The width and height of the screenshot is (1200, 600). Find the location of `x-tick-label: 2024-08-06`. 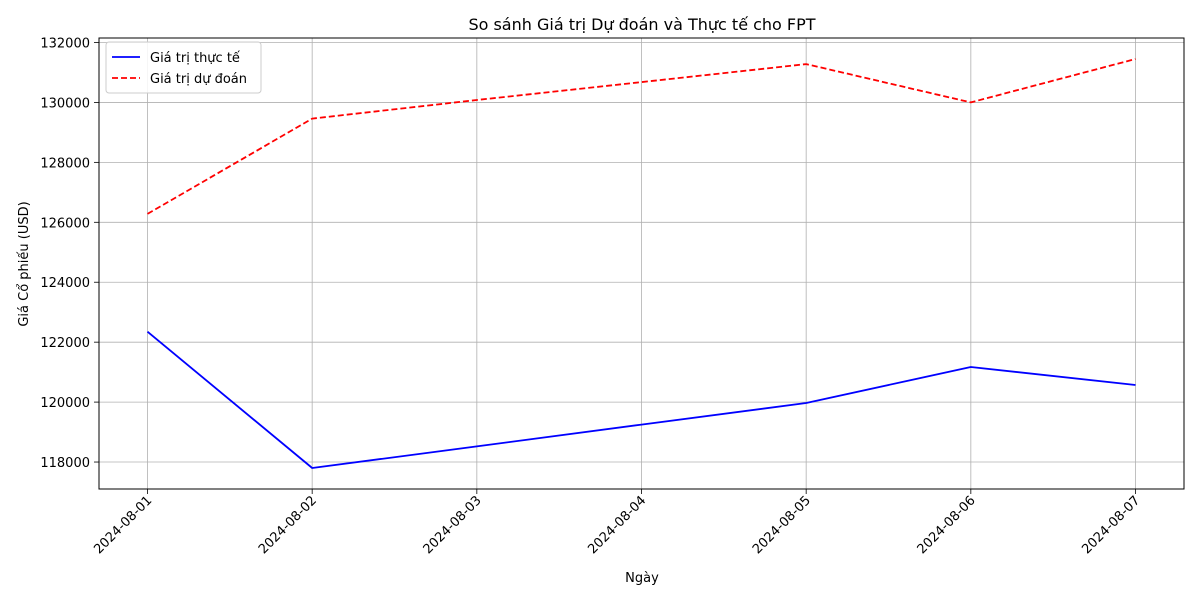

x-tick-label: 2024-08-06 is located at coordinates (947, 525).